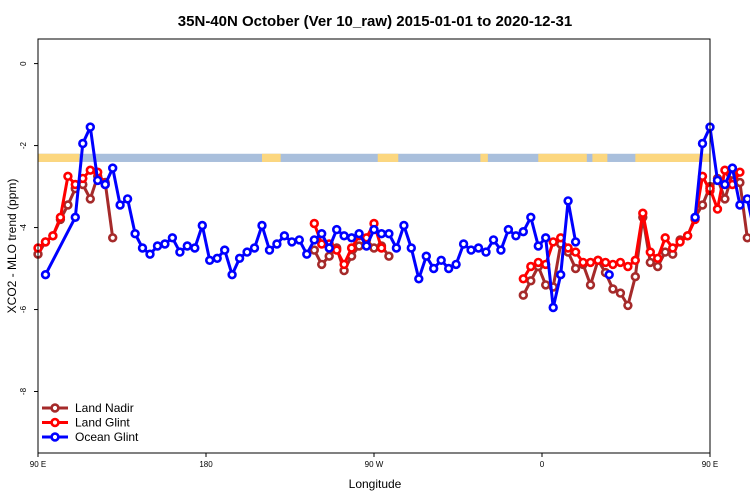  What do you see at coordinates (86, 423) in the screenshot?
I see `legend-item-land-glint: Land Glint` at bounding box center [86, 423].